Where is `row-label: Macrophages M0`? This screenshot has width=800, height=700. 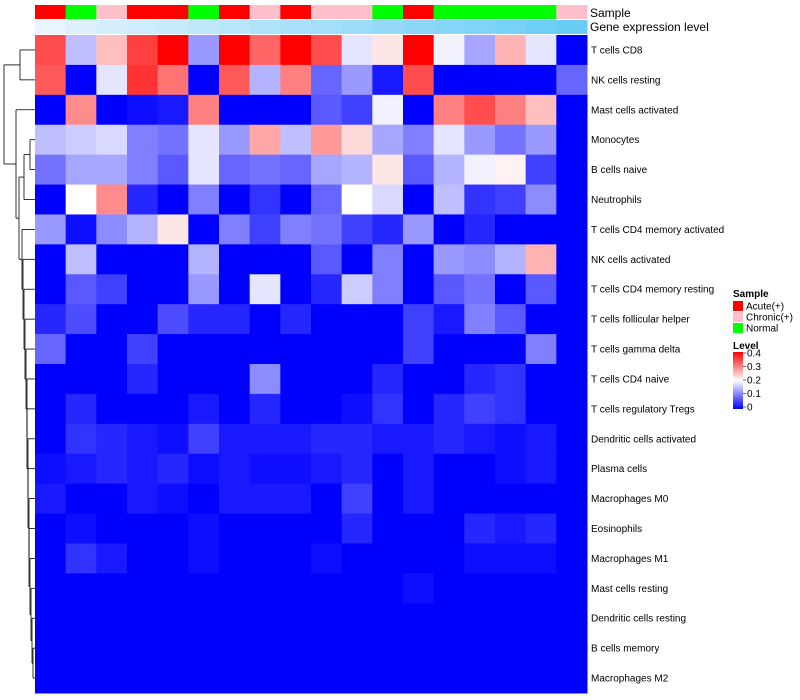
row-label: Macrophages M0 is located at coordinates (630, 499).